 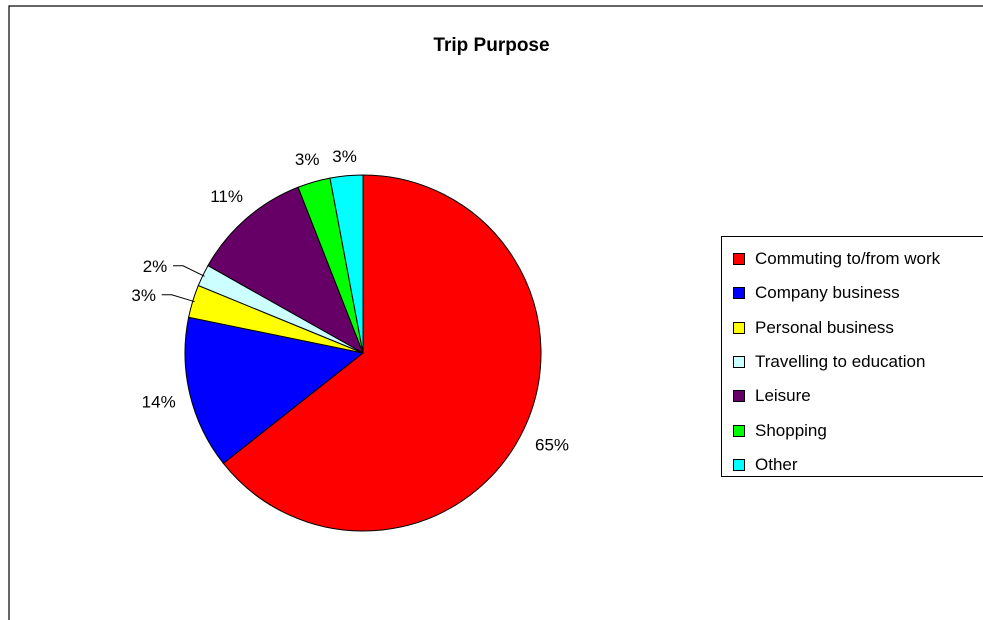 I want to click on legend-item: Shopping, so click(x=780, y=431).